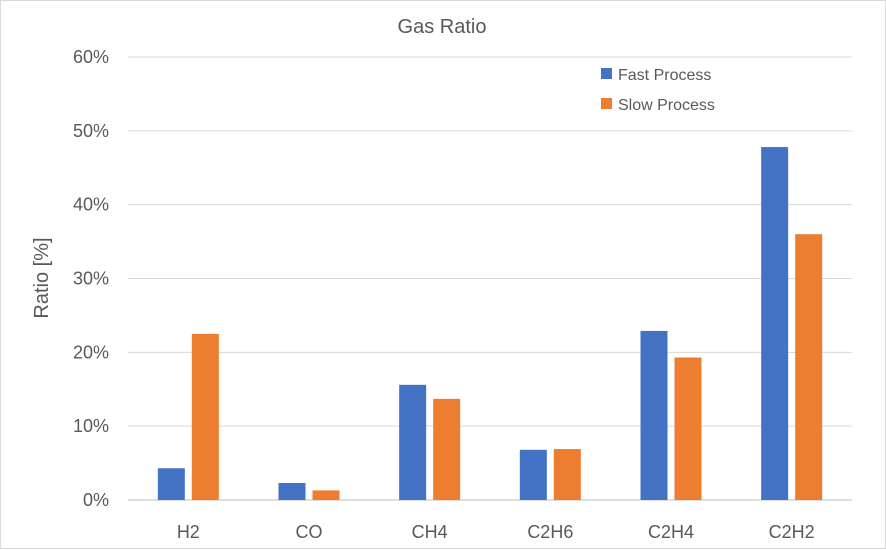 This screenshot has height=550, width=886. Describe the element at coordinates (188, 532) in the screenshot. I see `x-tick-label: H2` at that location.